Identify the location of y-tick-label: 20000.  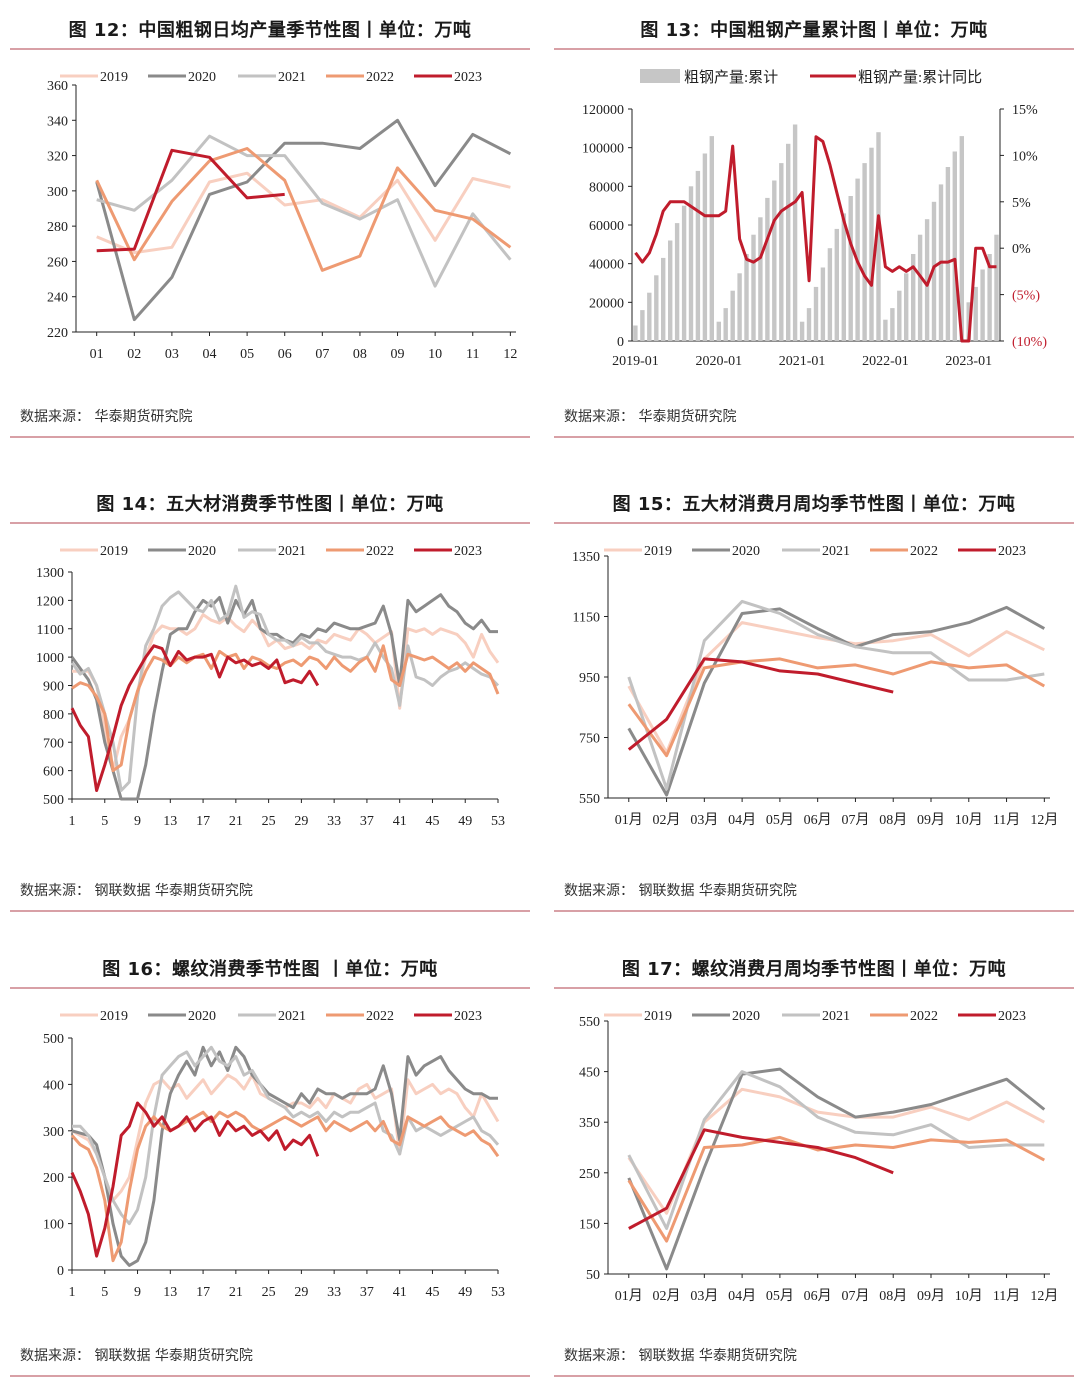
(606, 303).